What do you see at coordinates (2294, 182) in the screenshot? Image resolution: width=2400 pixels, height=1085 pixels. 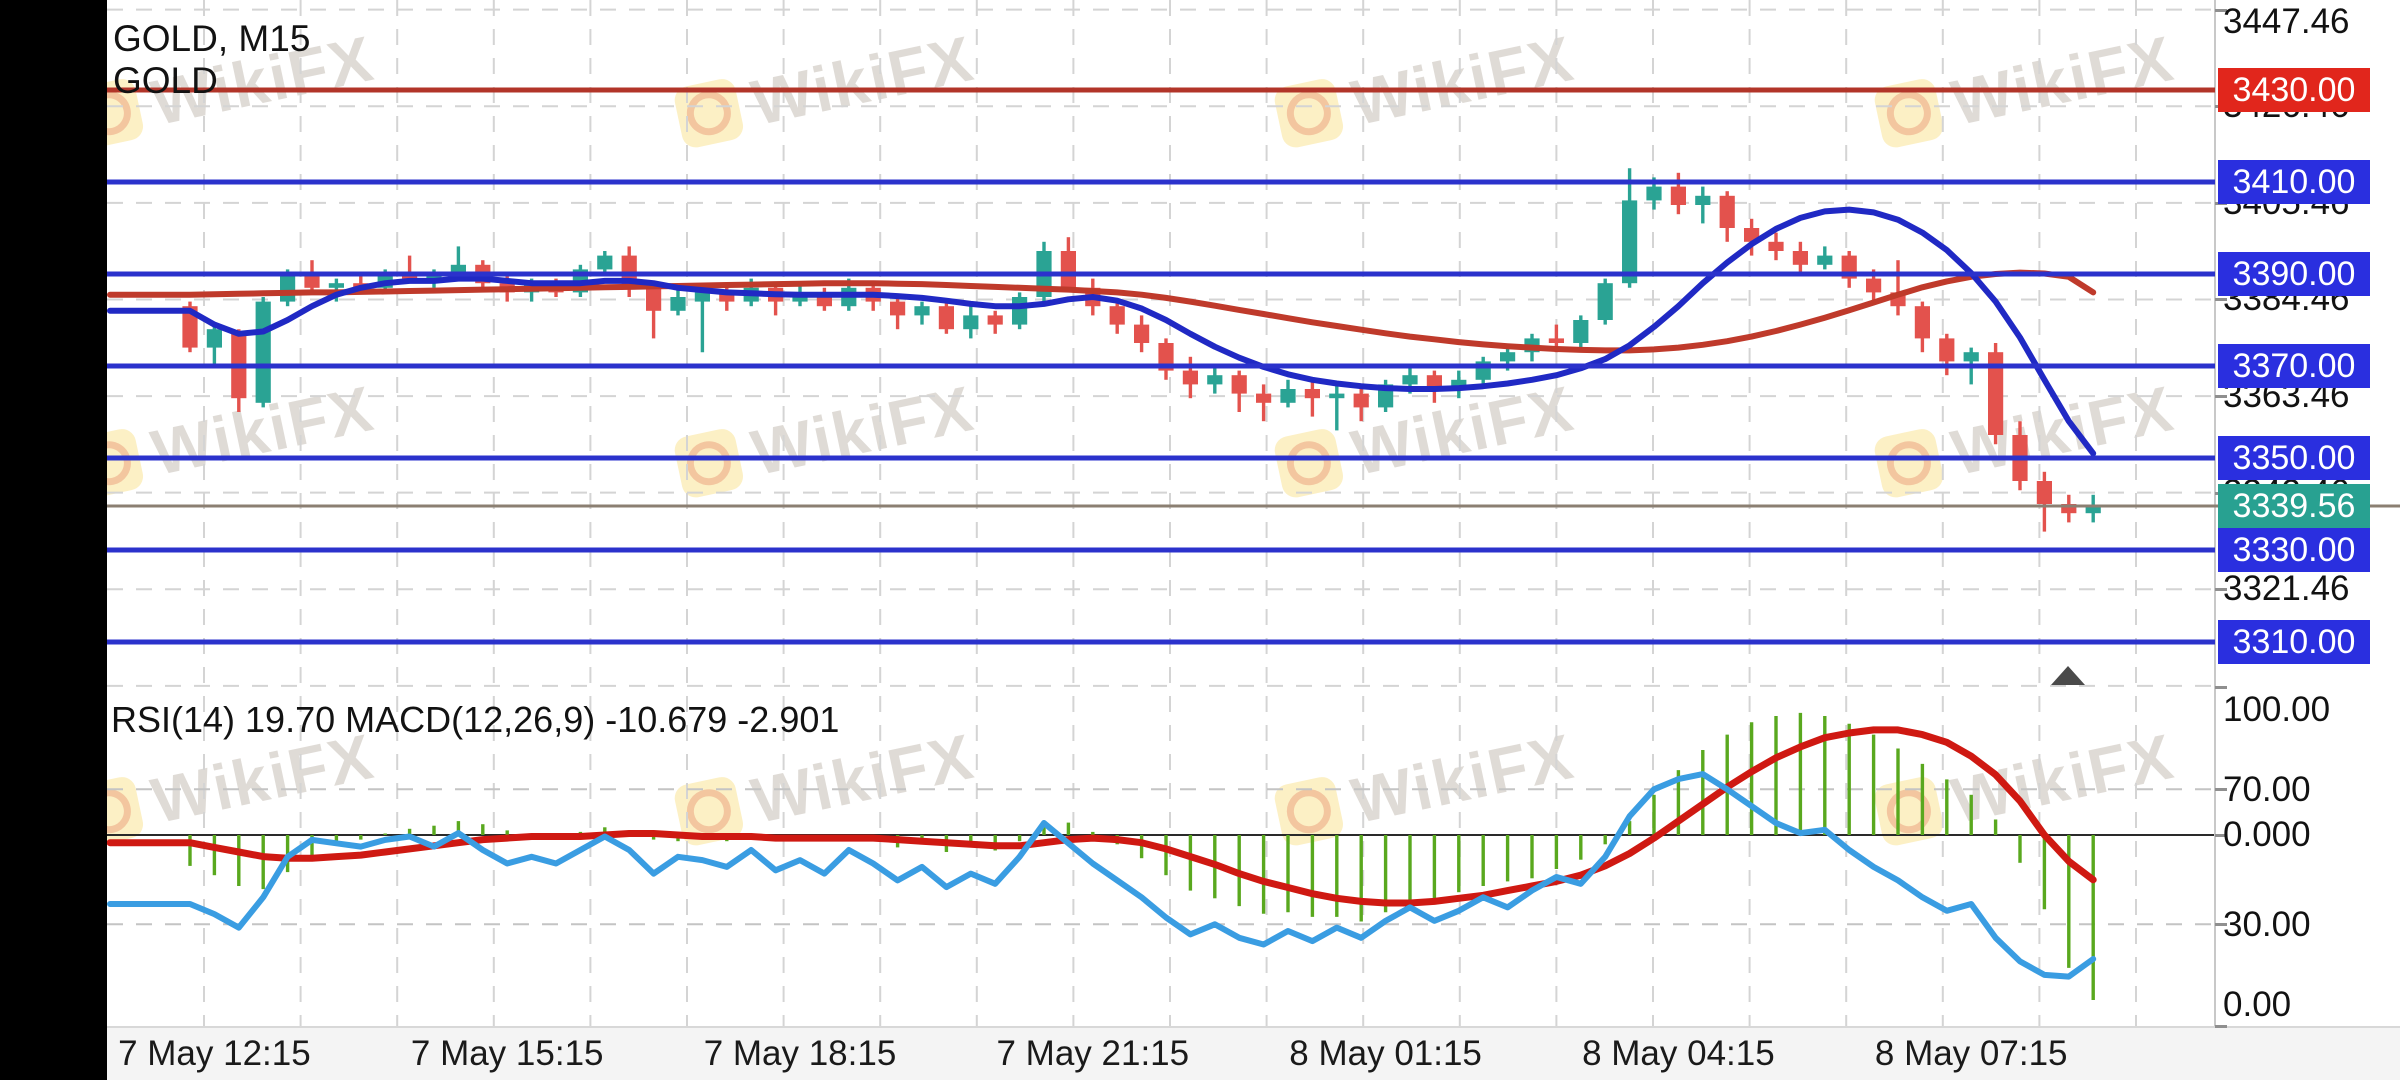 I see `price-level-badge: 3410.00` at bounding box center [2294, 182].